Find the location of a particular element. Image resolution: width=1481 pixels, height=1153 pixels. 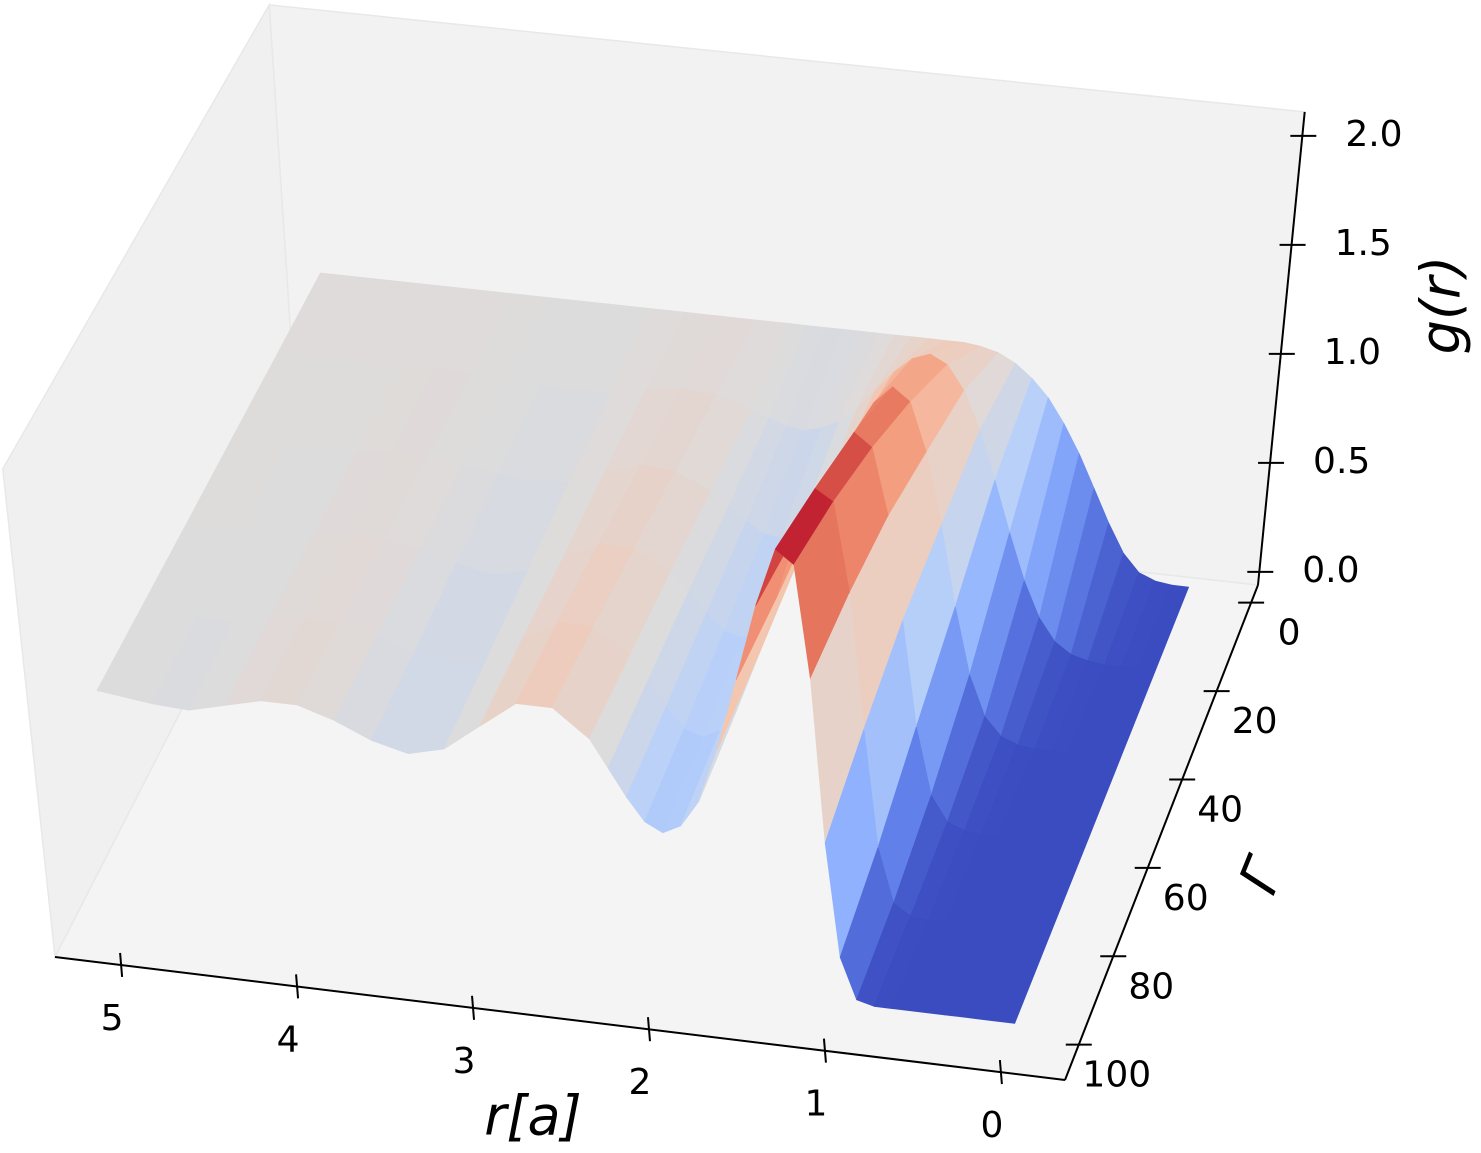

surface-cell is located at coordinates (1023, 978).